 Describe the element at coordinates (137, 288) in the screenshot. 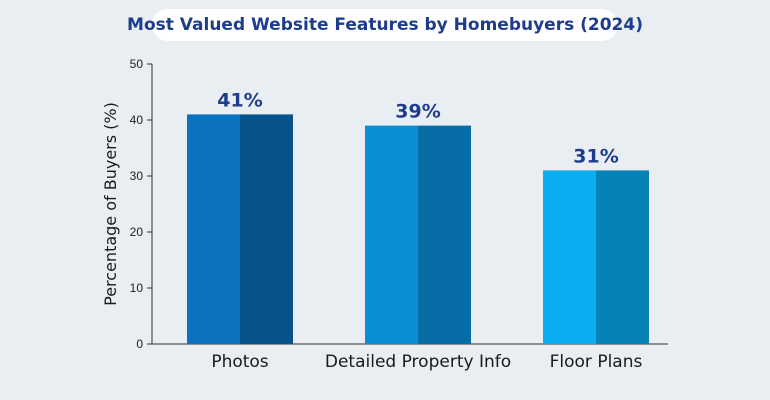

I see `y-tick-label: 10` at that location.